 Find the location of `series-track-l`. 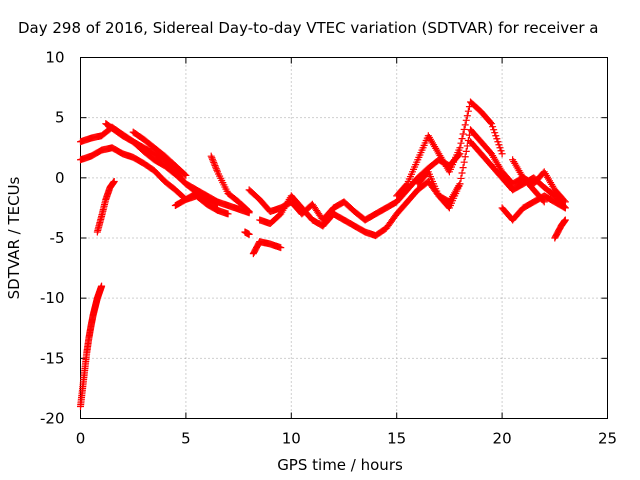

series-track-l is located at coordinates (247, 233).